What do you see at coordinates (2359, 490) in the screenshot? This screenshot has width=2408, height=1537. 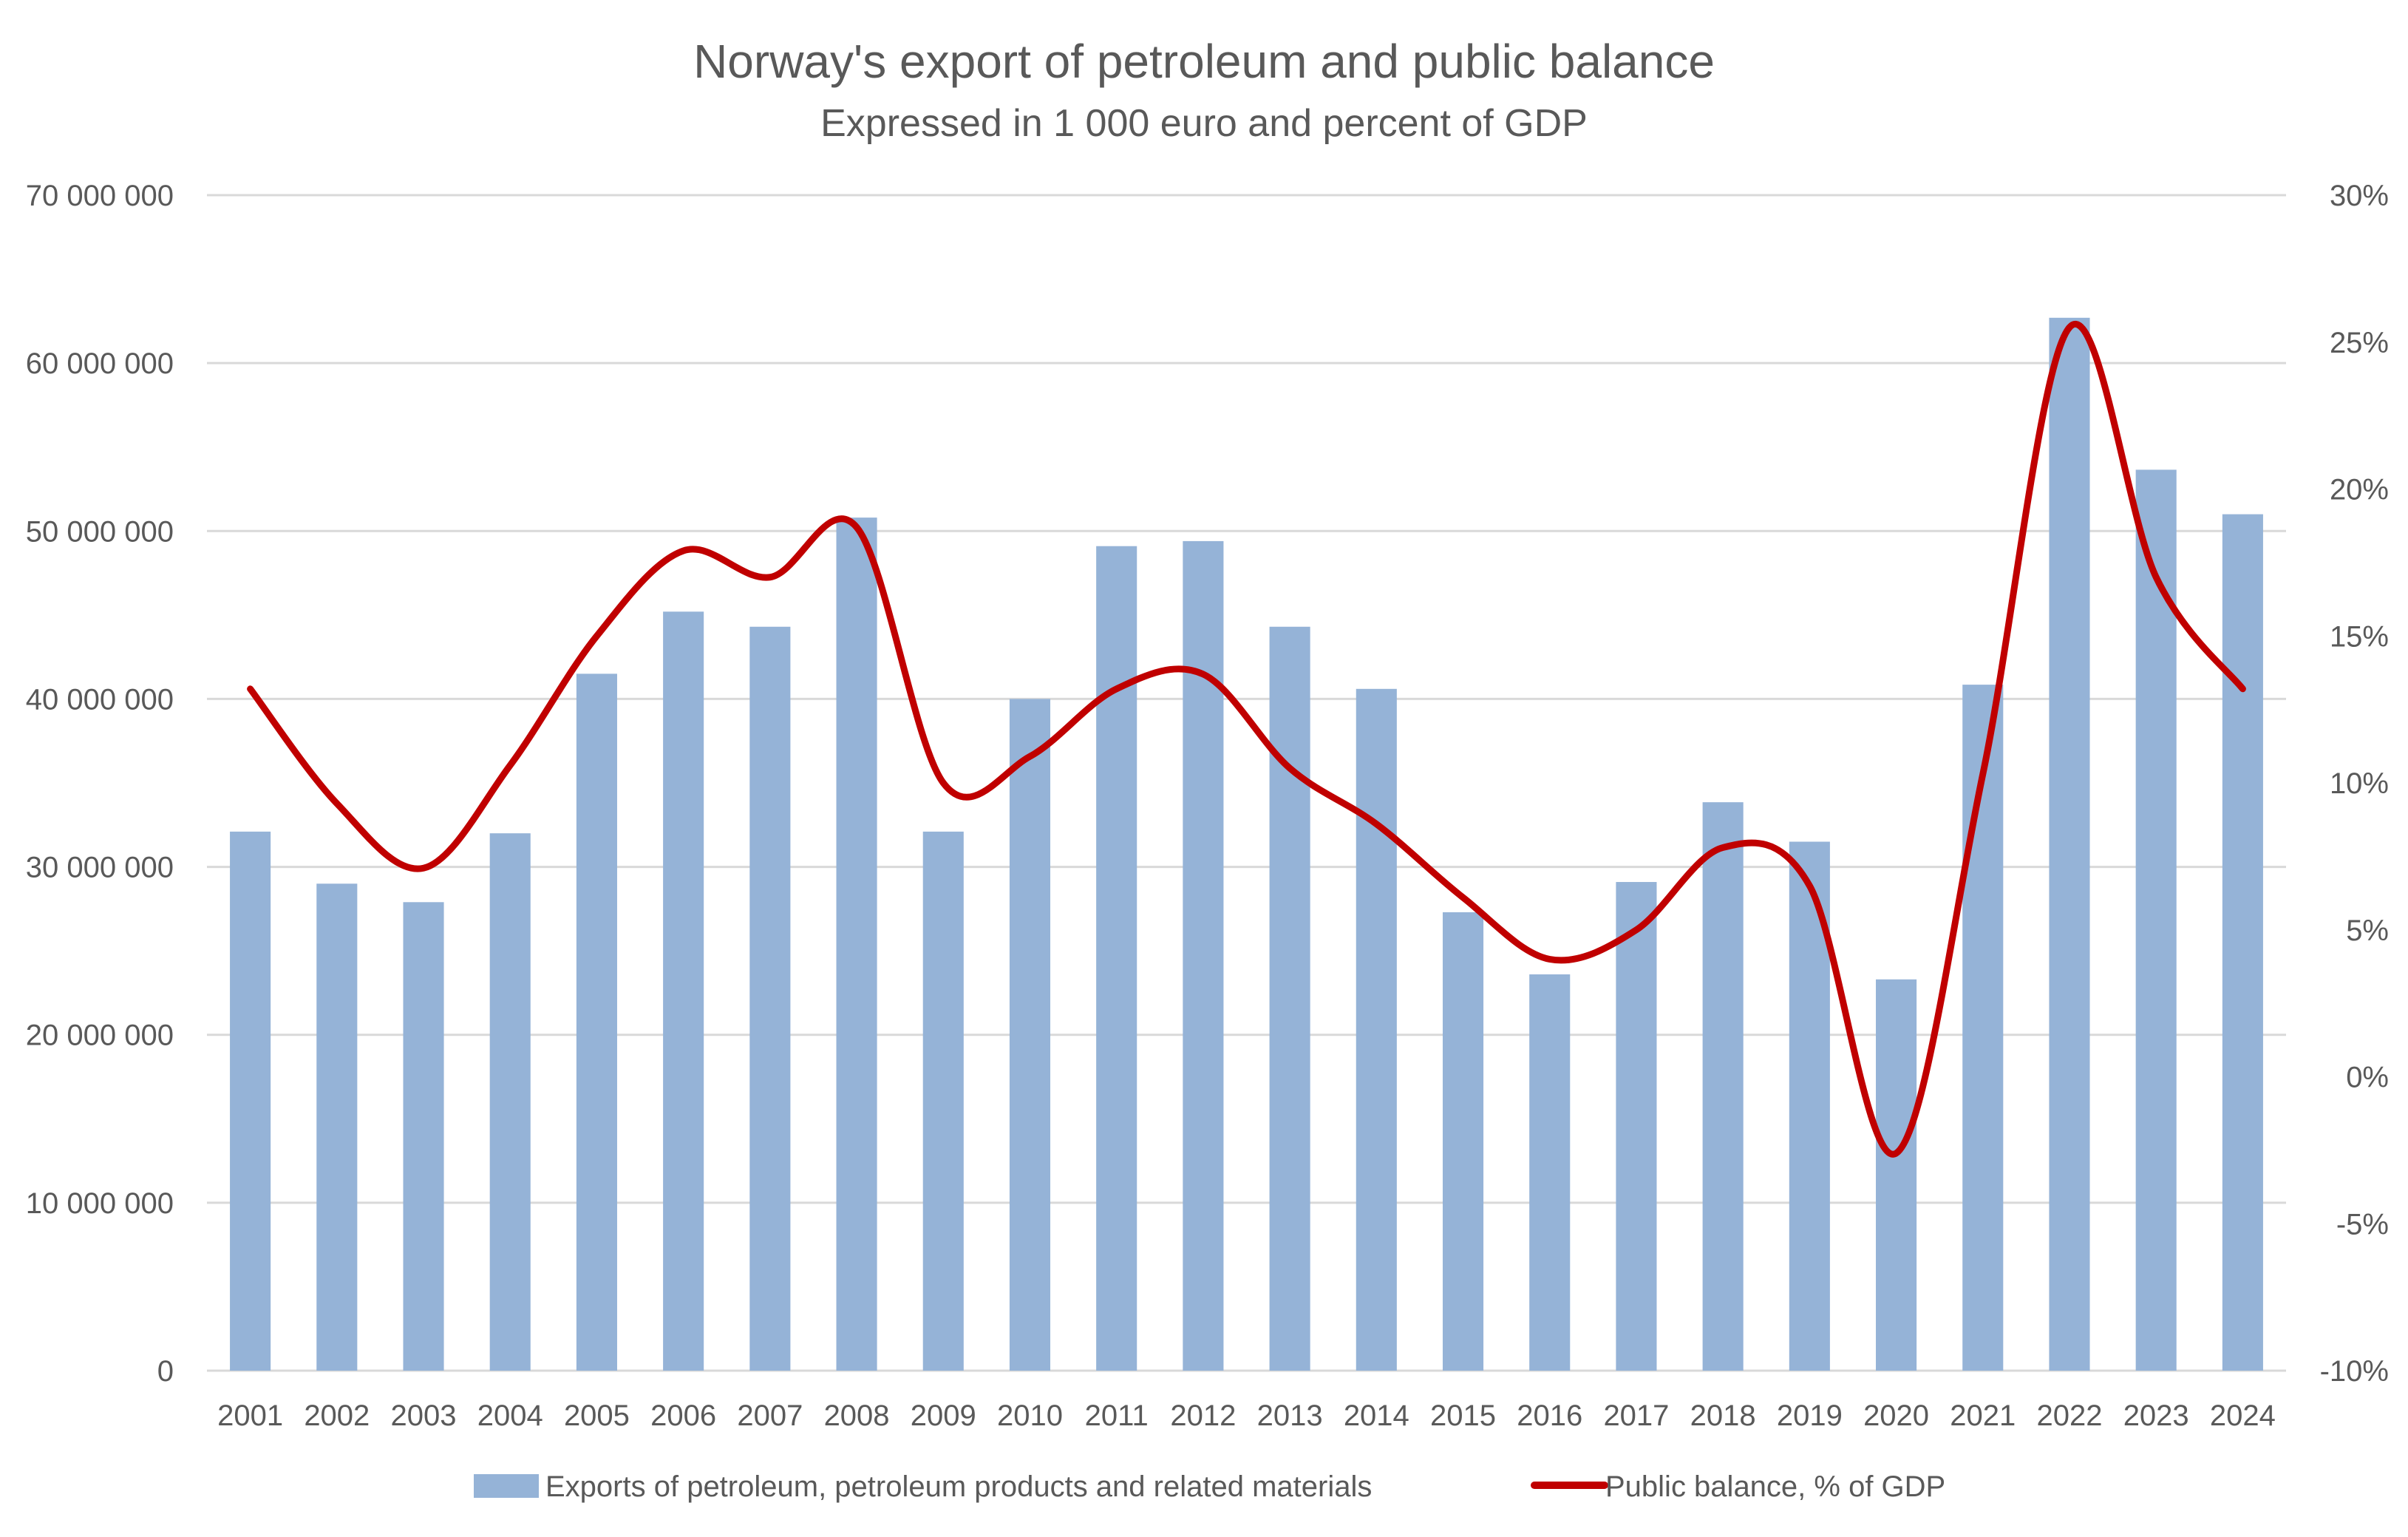 I see `y2-tick-label: 20%` at bounding box center [2359, 490].